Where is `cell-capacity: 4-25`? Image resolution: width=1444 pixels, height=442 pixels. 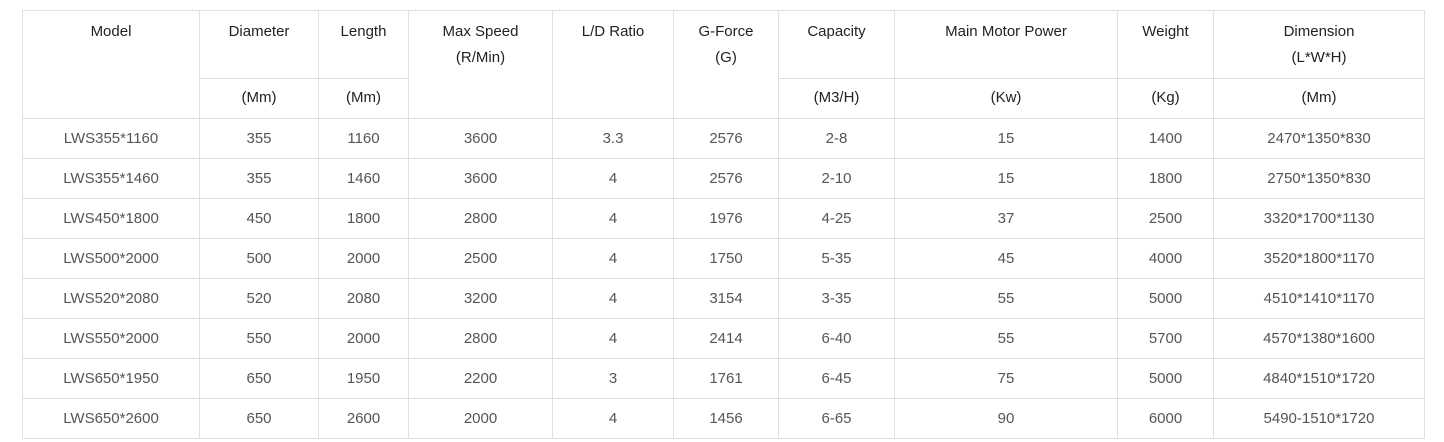
cell-capacity: 4-25 is located at coordinates (836, 218).